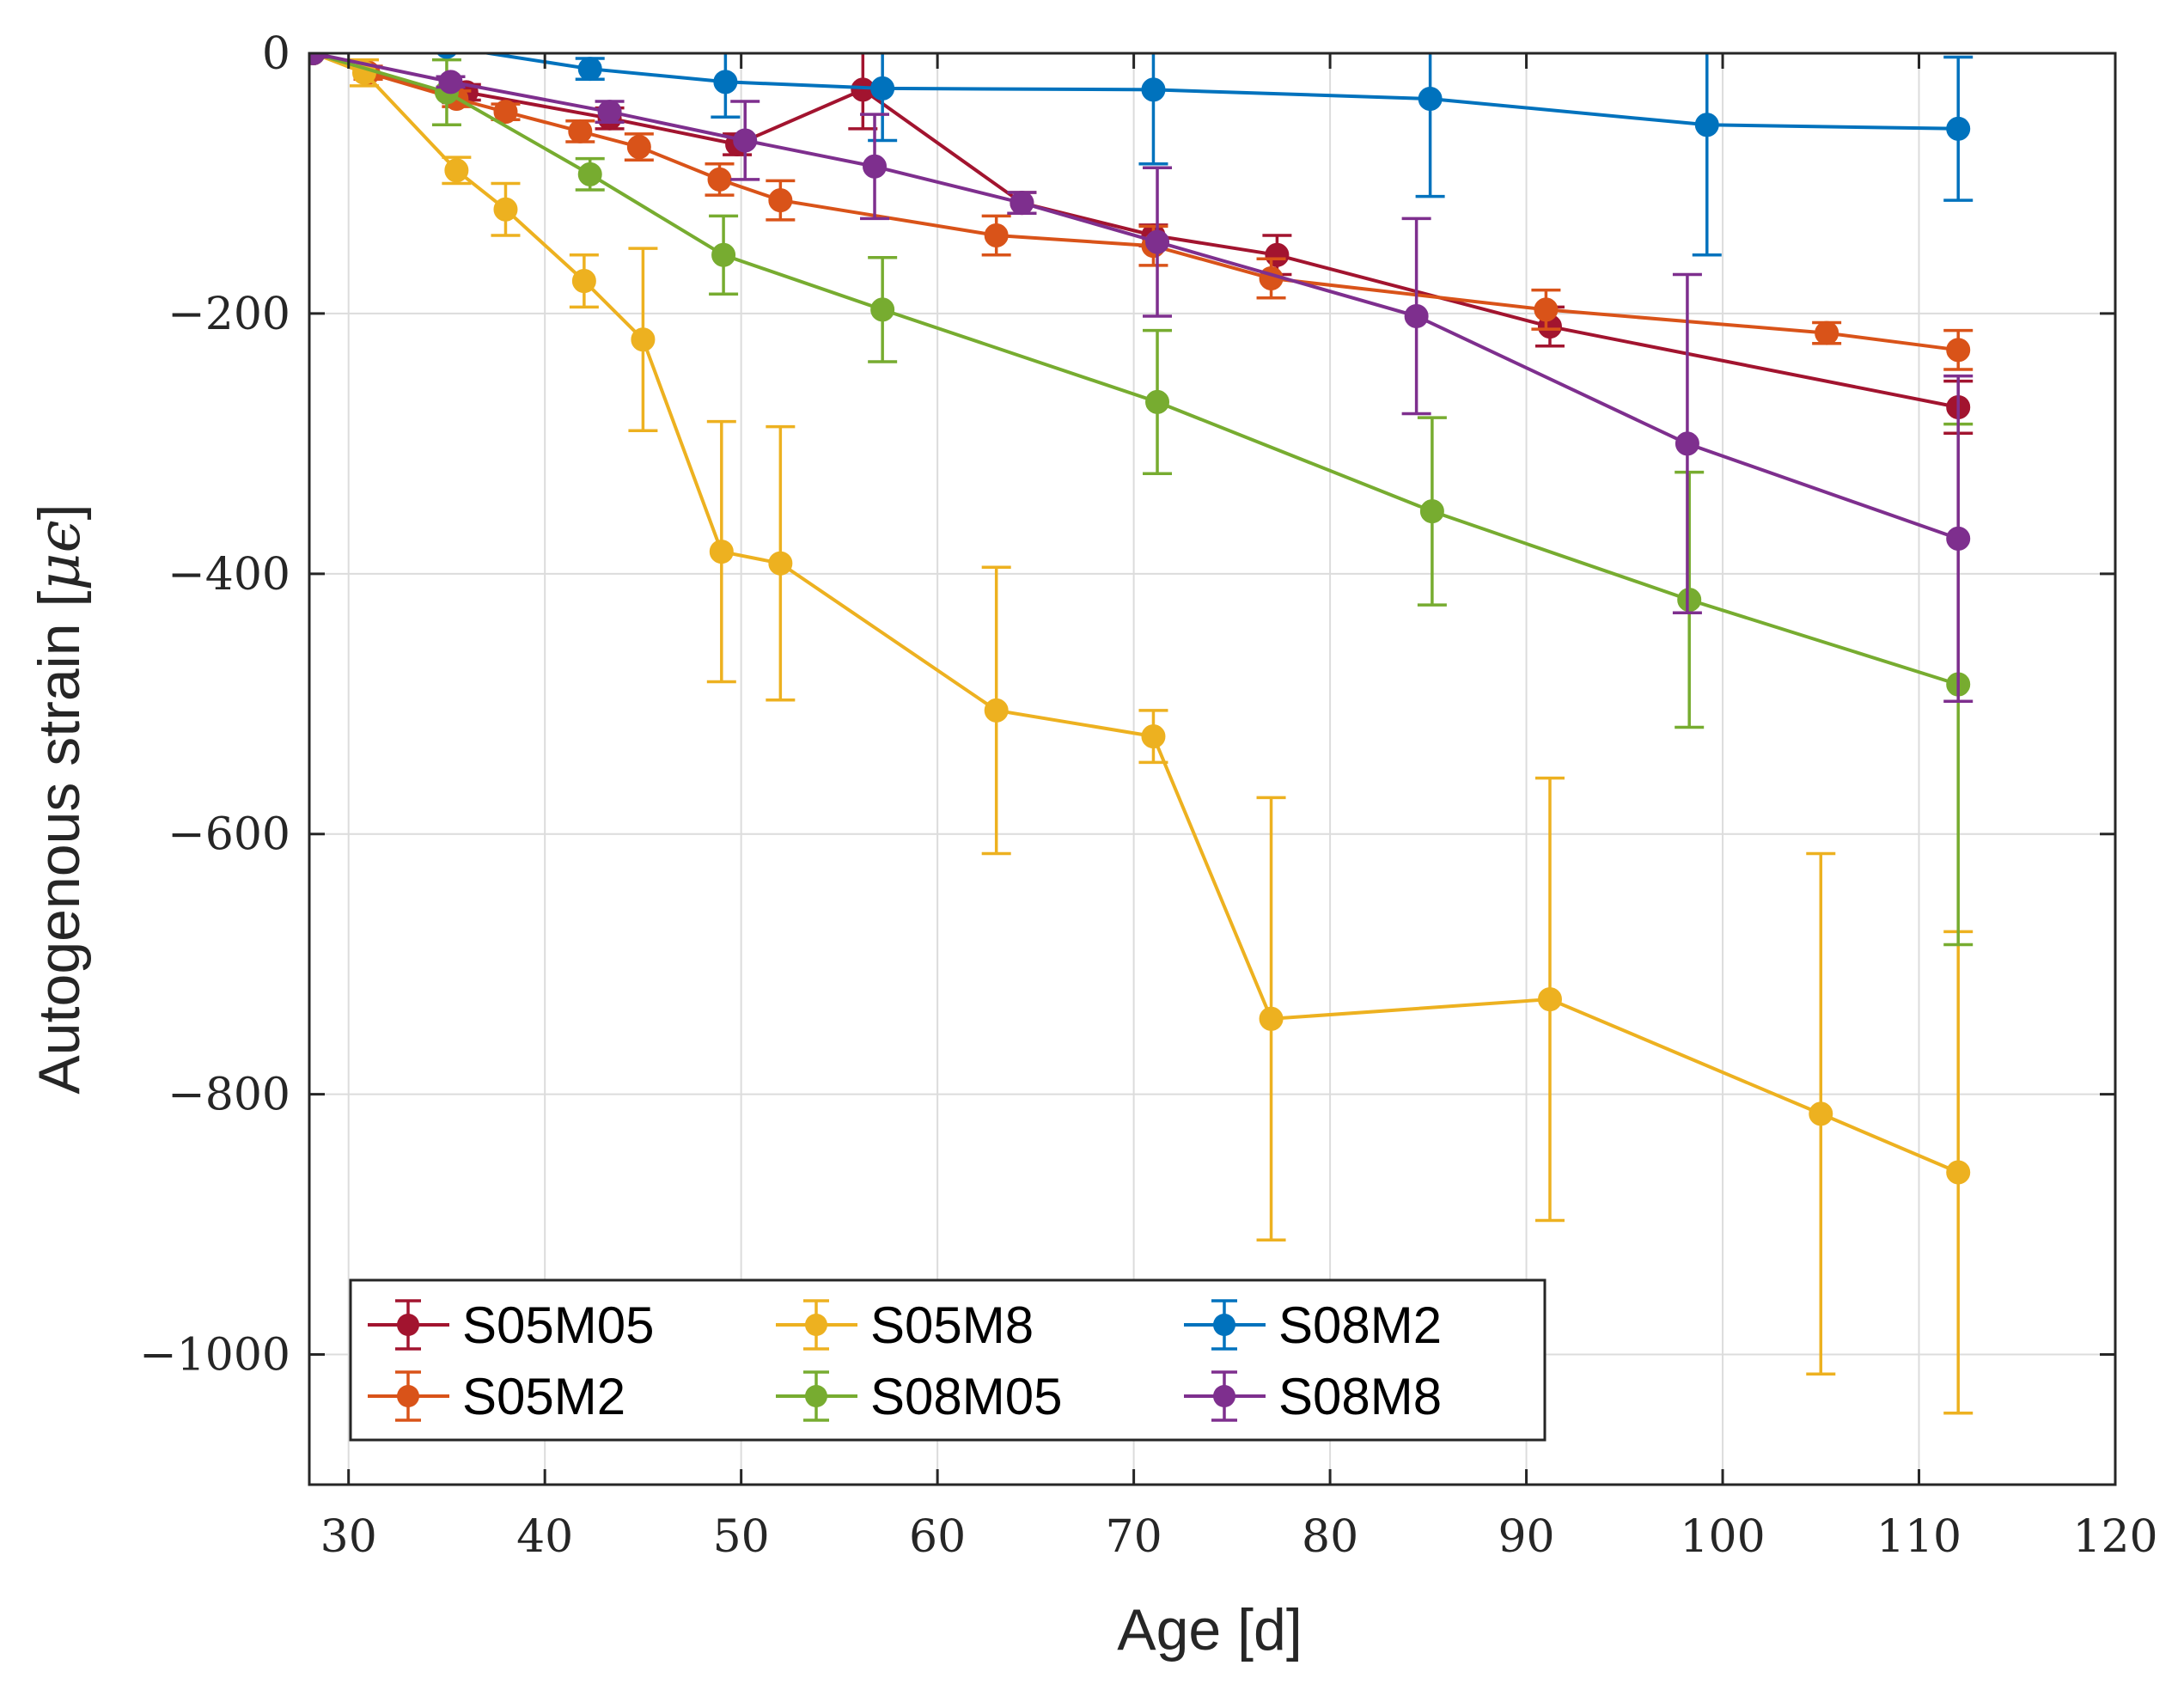 The width and height of the screenshot is (2184, 1702). Describe the element at coordinates (558, 1325) in the screenshot. I see `legend-label: S05M05` at that location.